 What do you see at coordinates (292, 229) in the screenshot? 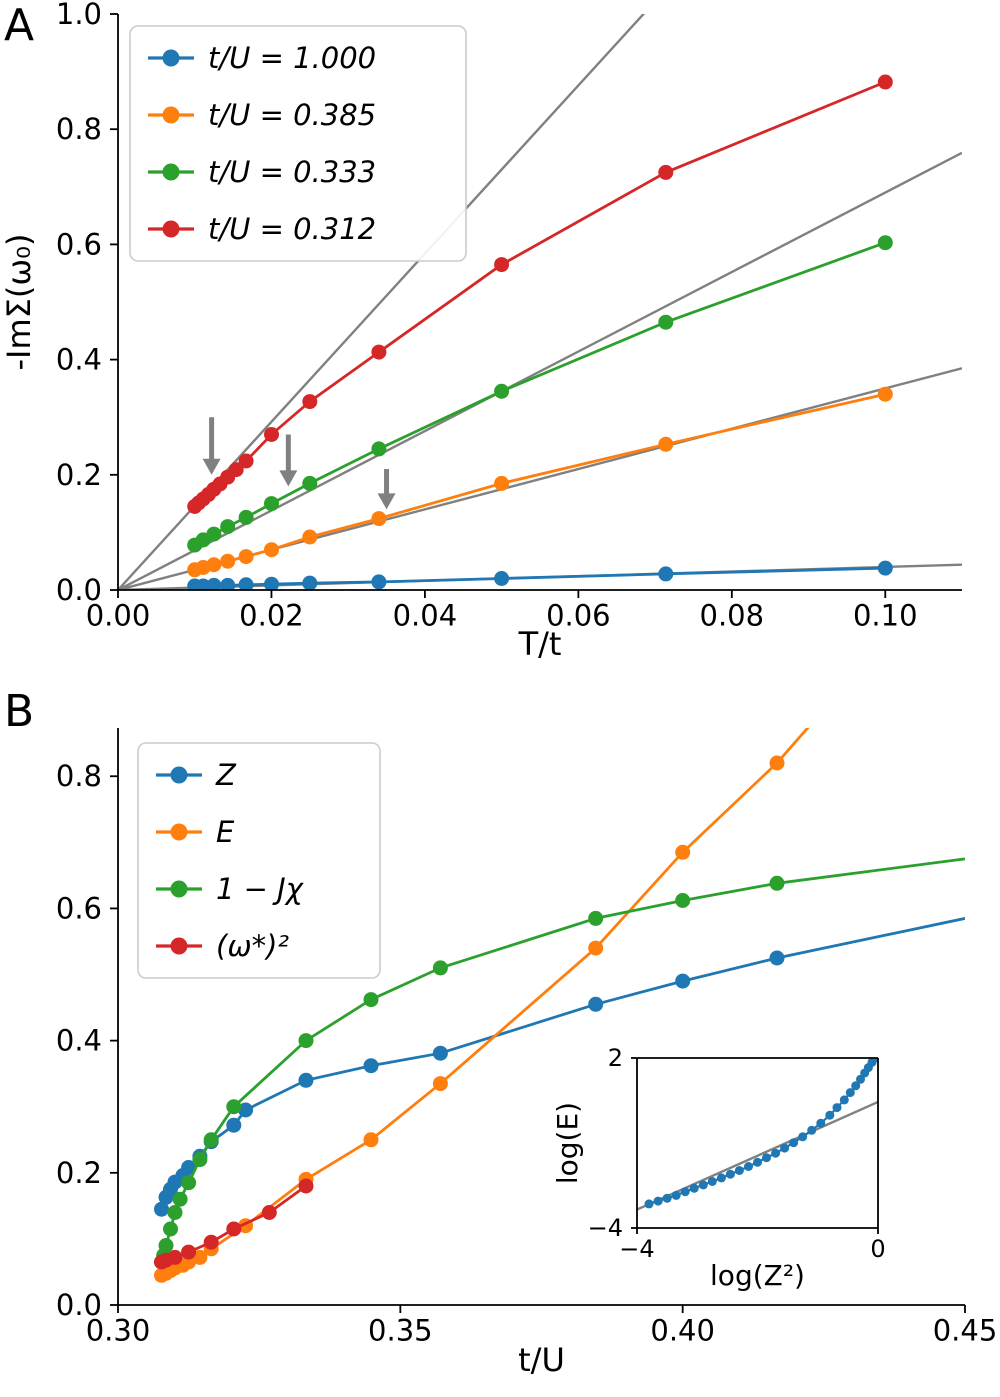
I see `legend-label: t/U = 0.312` at bounding box center [292, 229].